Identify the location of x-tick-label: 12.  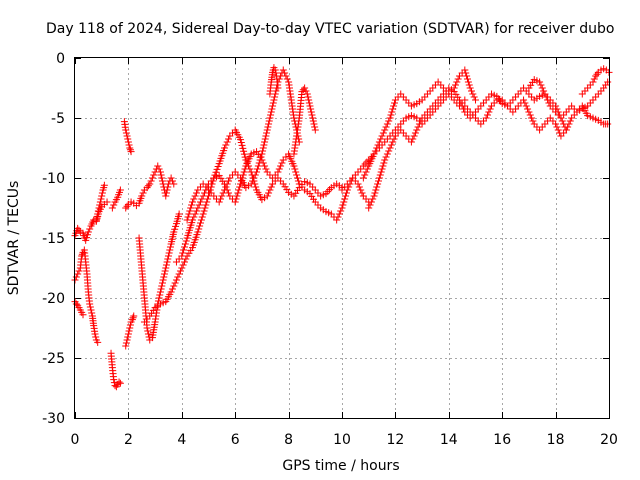
(395, 440).